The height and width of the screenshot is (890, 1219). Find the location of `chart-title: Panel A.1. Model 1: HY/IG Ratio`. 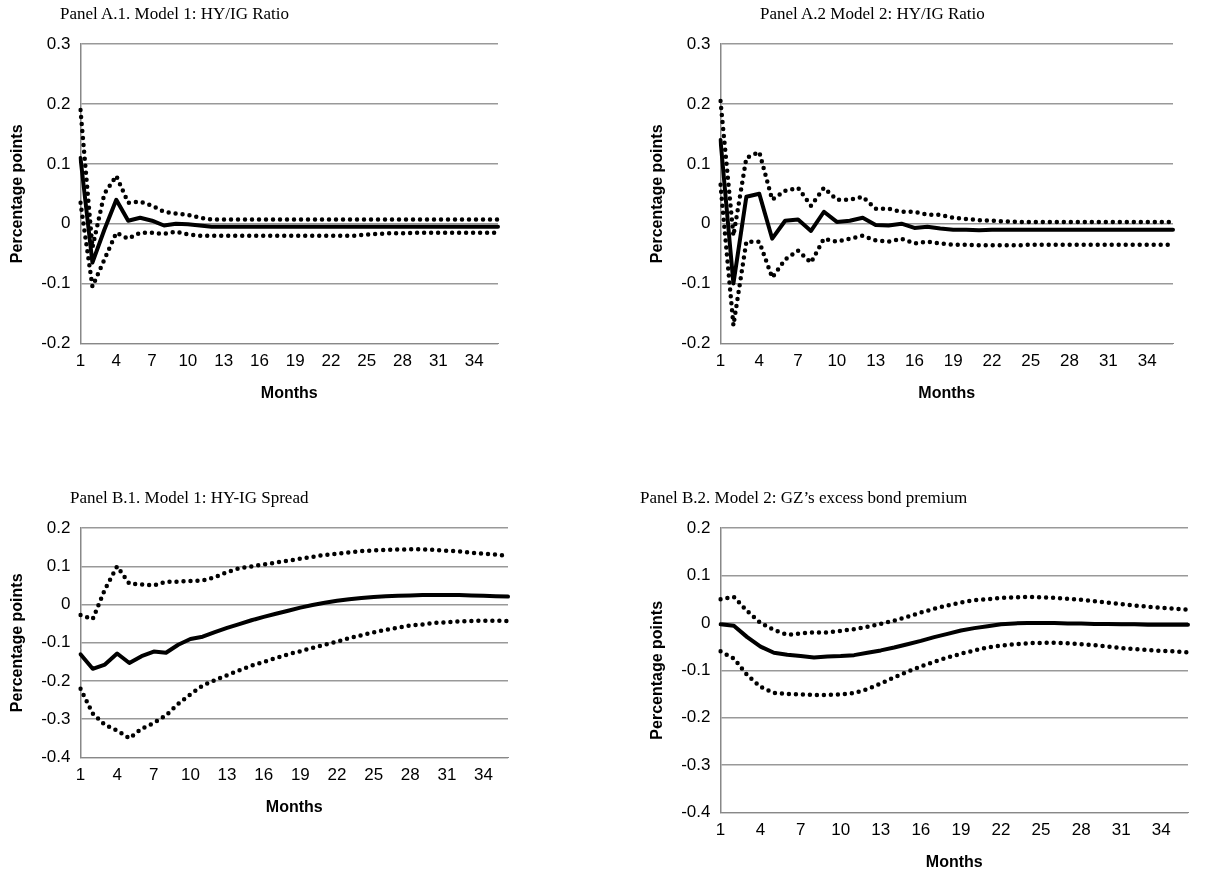

chart-title: Panel A.1. Model 1: HY/IG Ratio is located at coordinates (174, 14).